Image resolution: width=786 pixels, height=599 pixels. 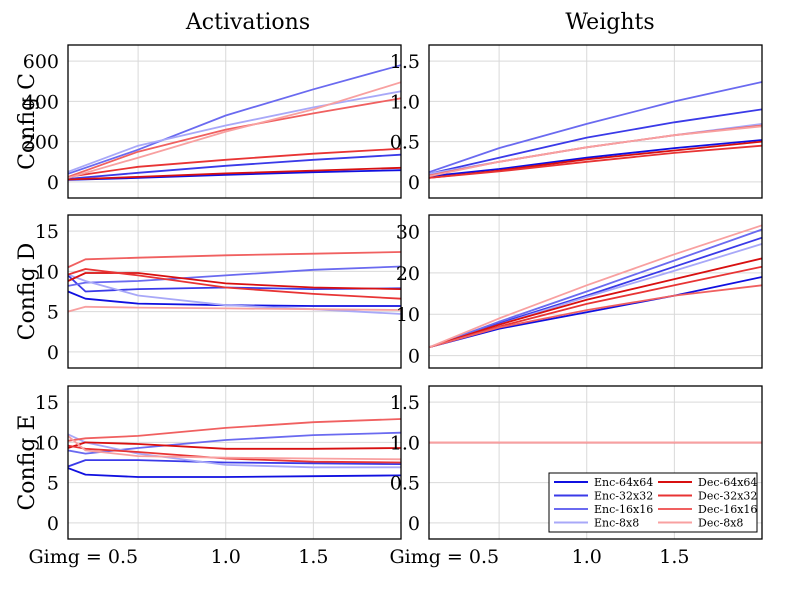 I want to click on row-label: Config E, so click(x=27, y=462).